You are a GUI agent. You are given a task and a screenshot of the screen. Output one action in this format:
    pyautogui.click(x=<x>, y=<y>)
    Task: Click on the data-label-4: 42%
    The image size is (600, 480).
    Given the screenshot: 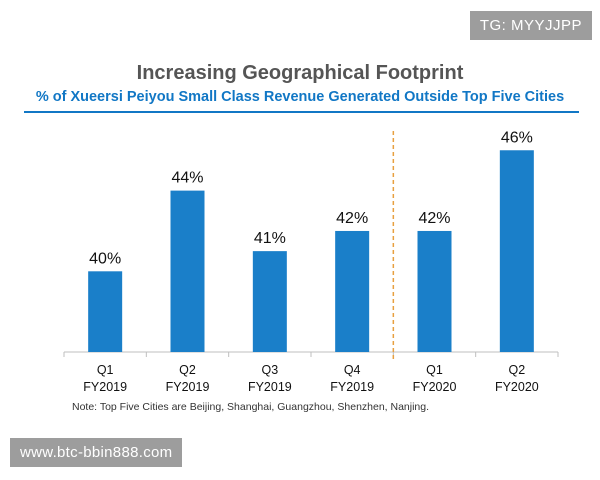 What is the action you would take?
    pyautogui.click(x=352, y=218)
    